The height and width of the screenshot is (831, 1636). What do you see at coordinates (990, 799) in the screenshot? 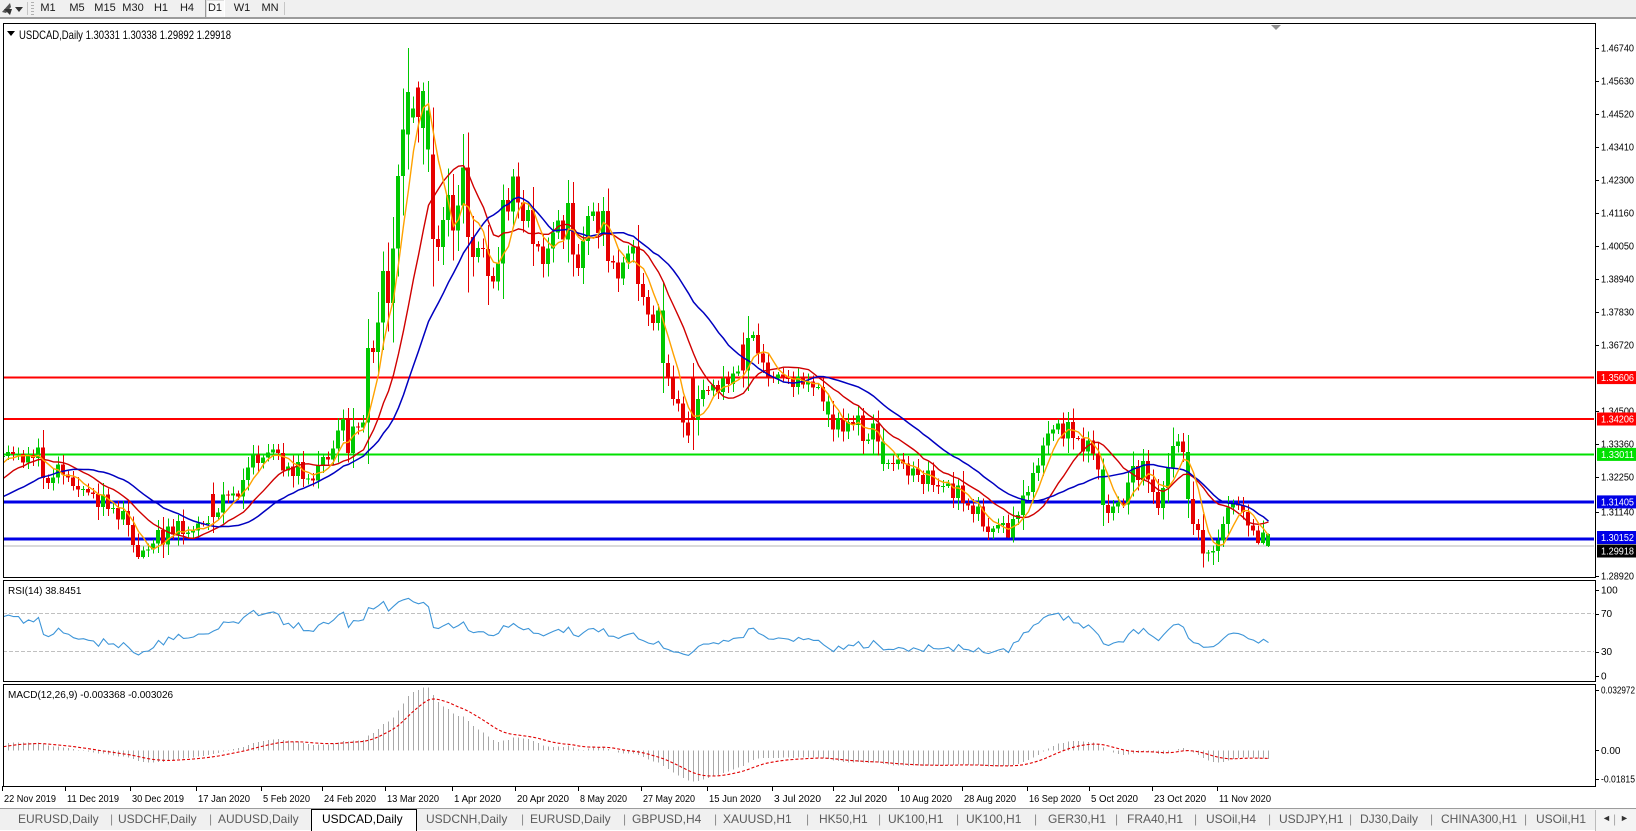
I see `svg-text: 28 Aug 2020` at bounding box center [990, 799].